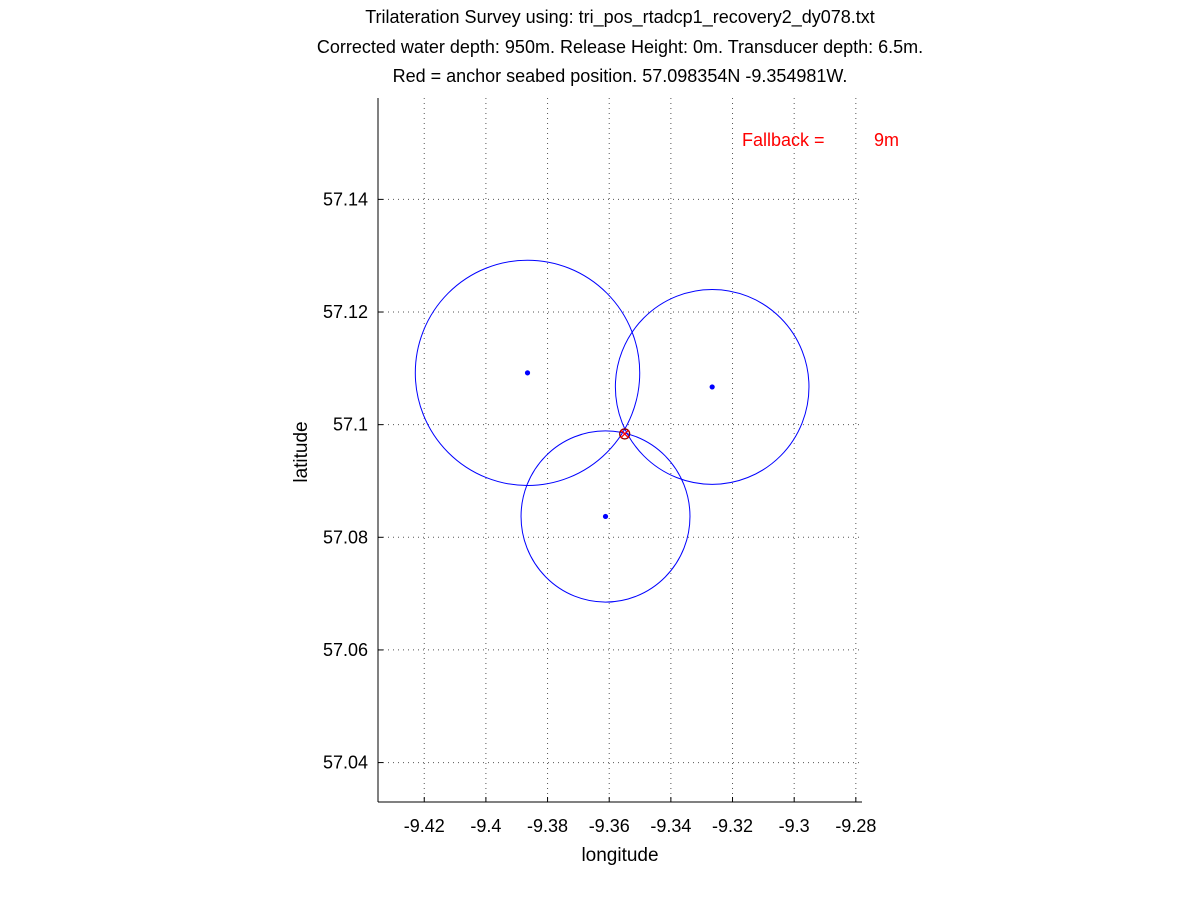 This screenshot has height=901, width=1200. I want to click on y-tick-label: 57.1, so click(350, 425).